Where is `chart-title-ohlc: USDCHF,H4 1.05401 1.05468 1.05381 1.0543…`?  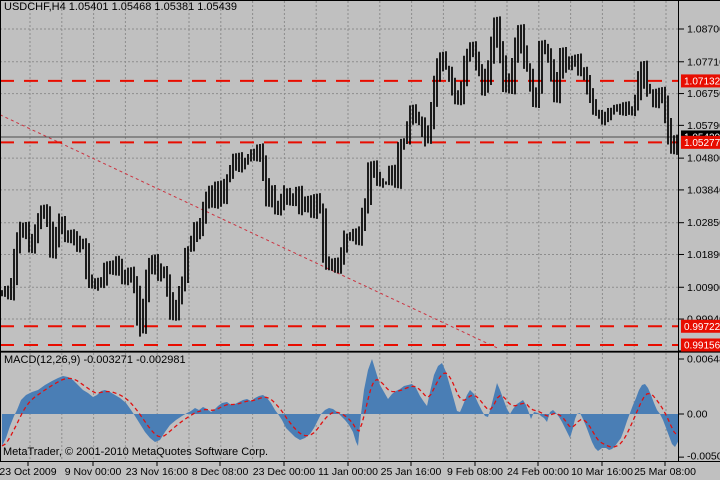 chart-title-ohlc: USDCHF,H4 1.05401 1.05468 1.05381 1.0543… is located at coordinates (121, 7).